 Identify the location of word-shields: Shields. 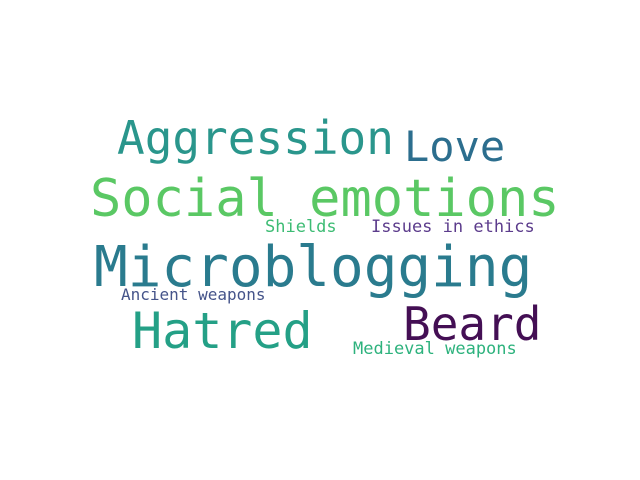
(301, 227).